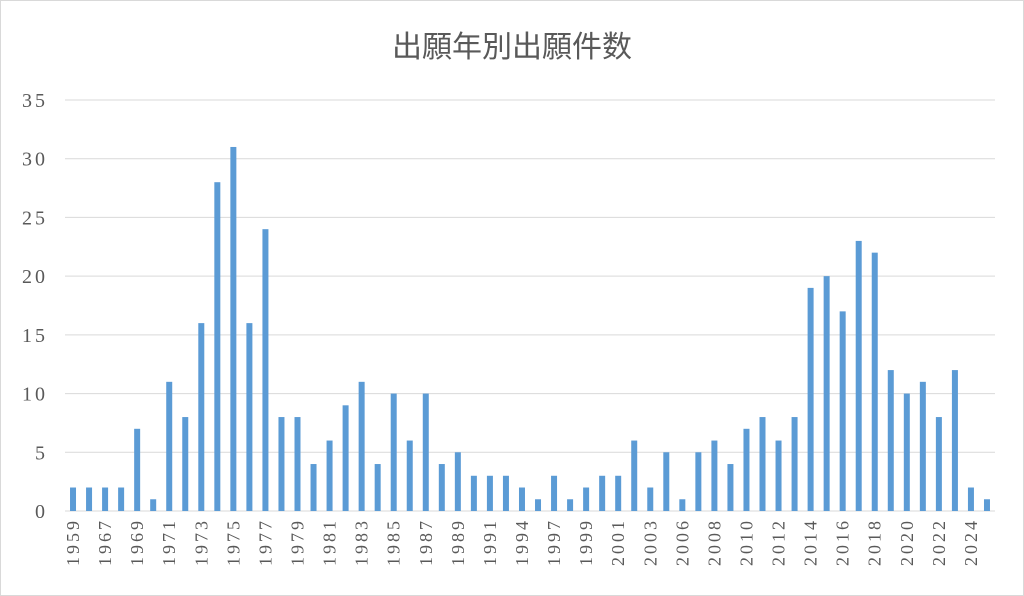 The width and height of the screenshot is (1024, 596). What do you see at coordinates (41, 512) in the screenshot?
I see `y-tick-label: 0` at bounding box center [41, 512].